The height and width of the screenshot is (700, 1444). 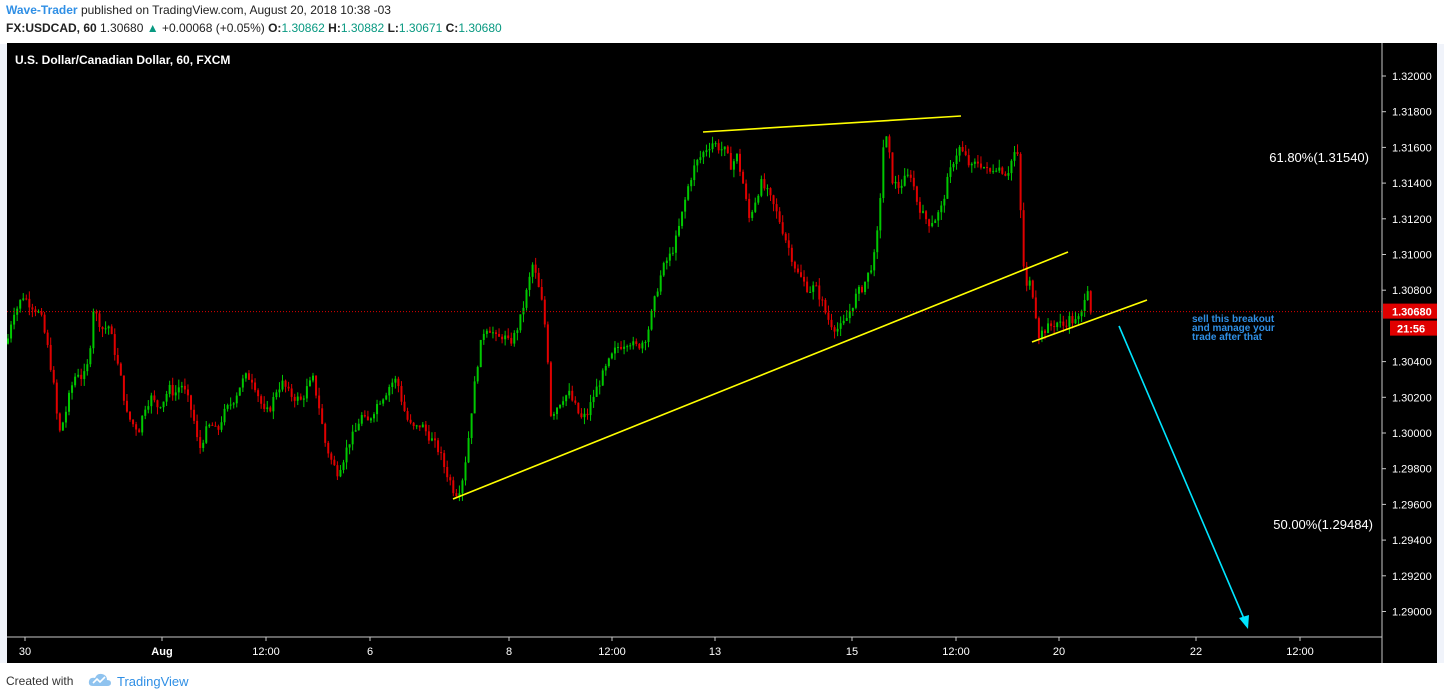 I want to click on created-with-text: Created with, so click(x=40, y=681).